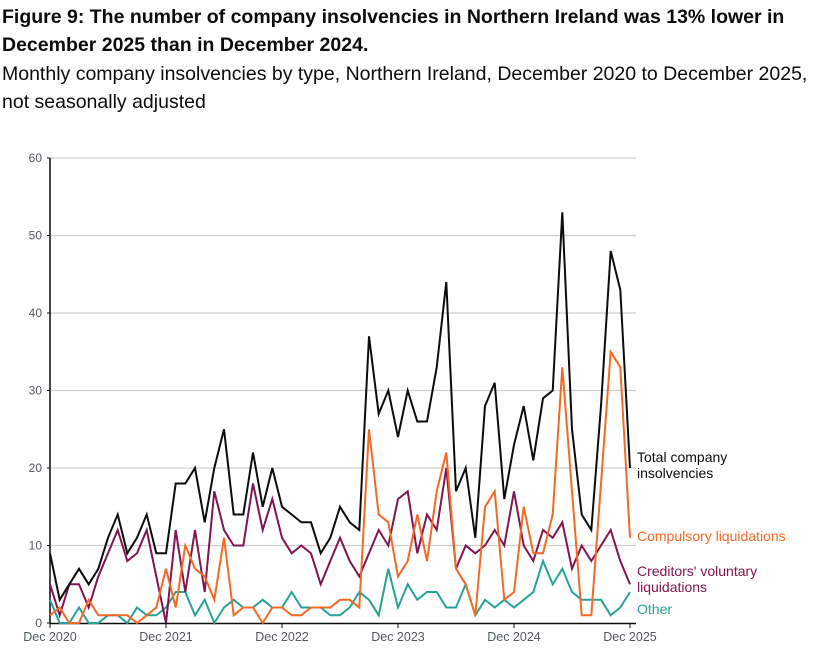 This screenshot has width=820, height=657. I want to click on series-label-1: Compulsory liquidations, so click(711, 536).